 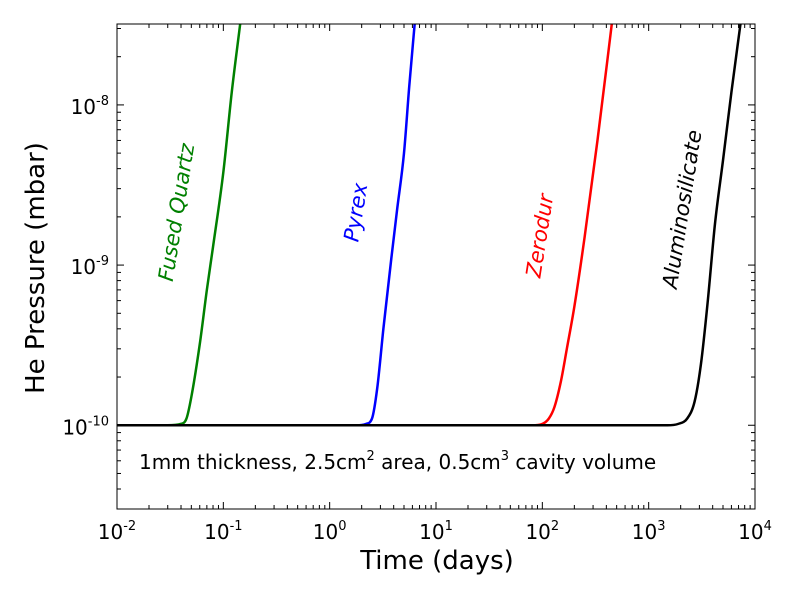 I want to click on x-tick-label: 10⁴, so click(x=755, y=531).